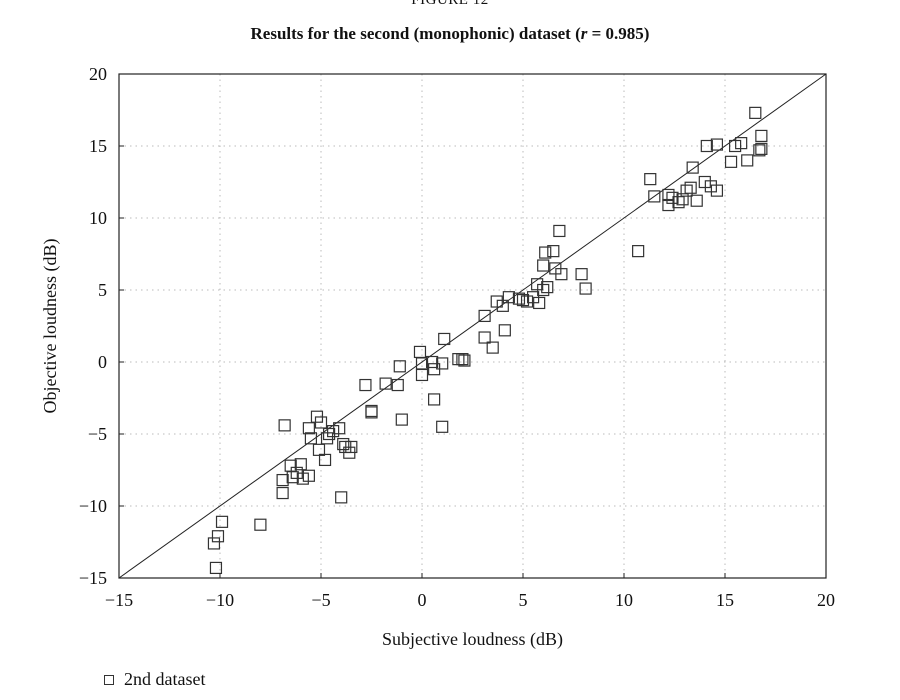 This screenshot has width=900, height=700. What do you see at coordinates (102, 362) in the screenshot?
I see `y-tick-label: 0` at bounding box center [102, 362].